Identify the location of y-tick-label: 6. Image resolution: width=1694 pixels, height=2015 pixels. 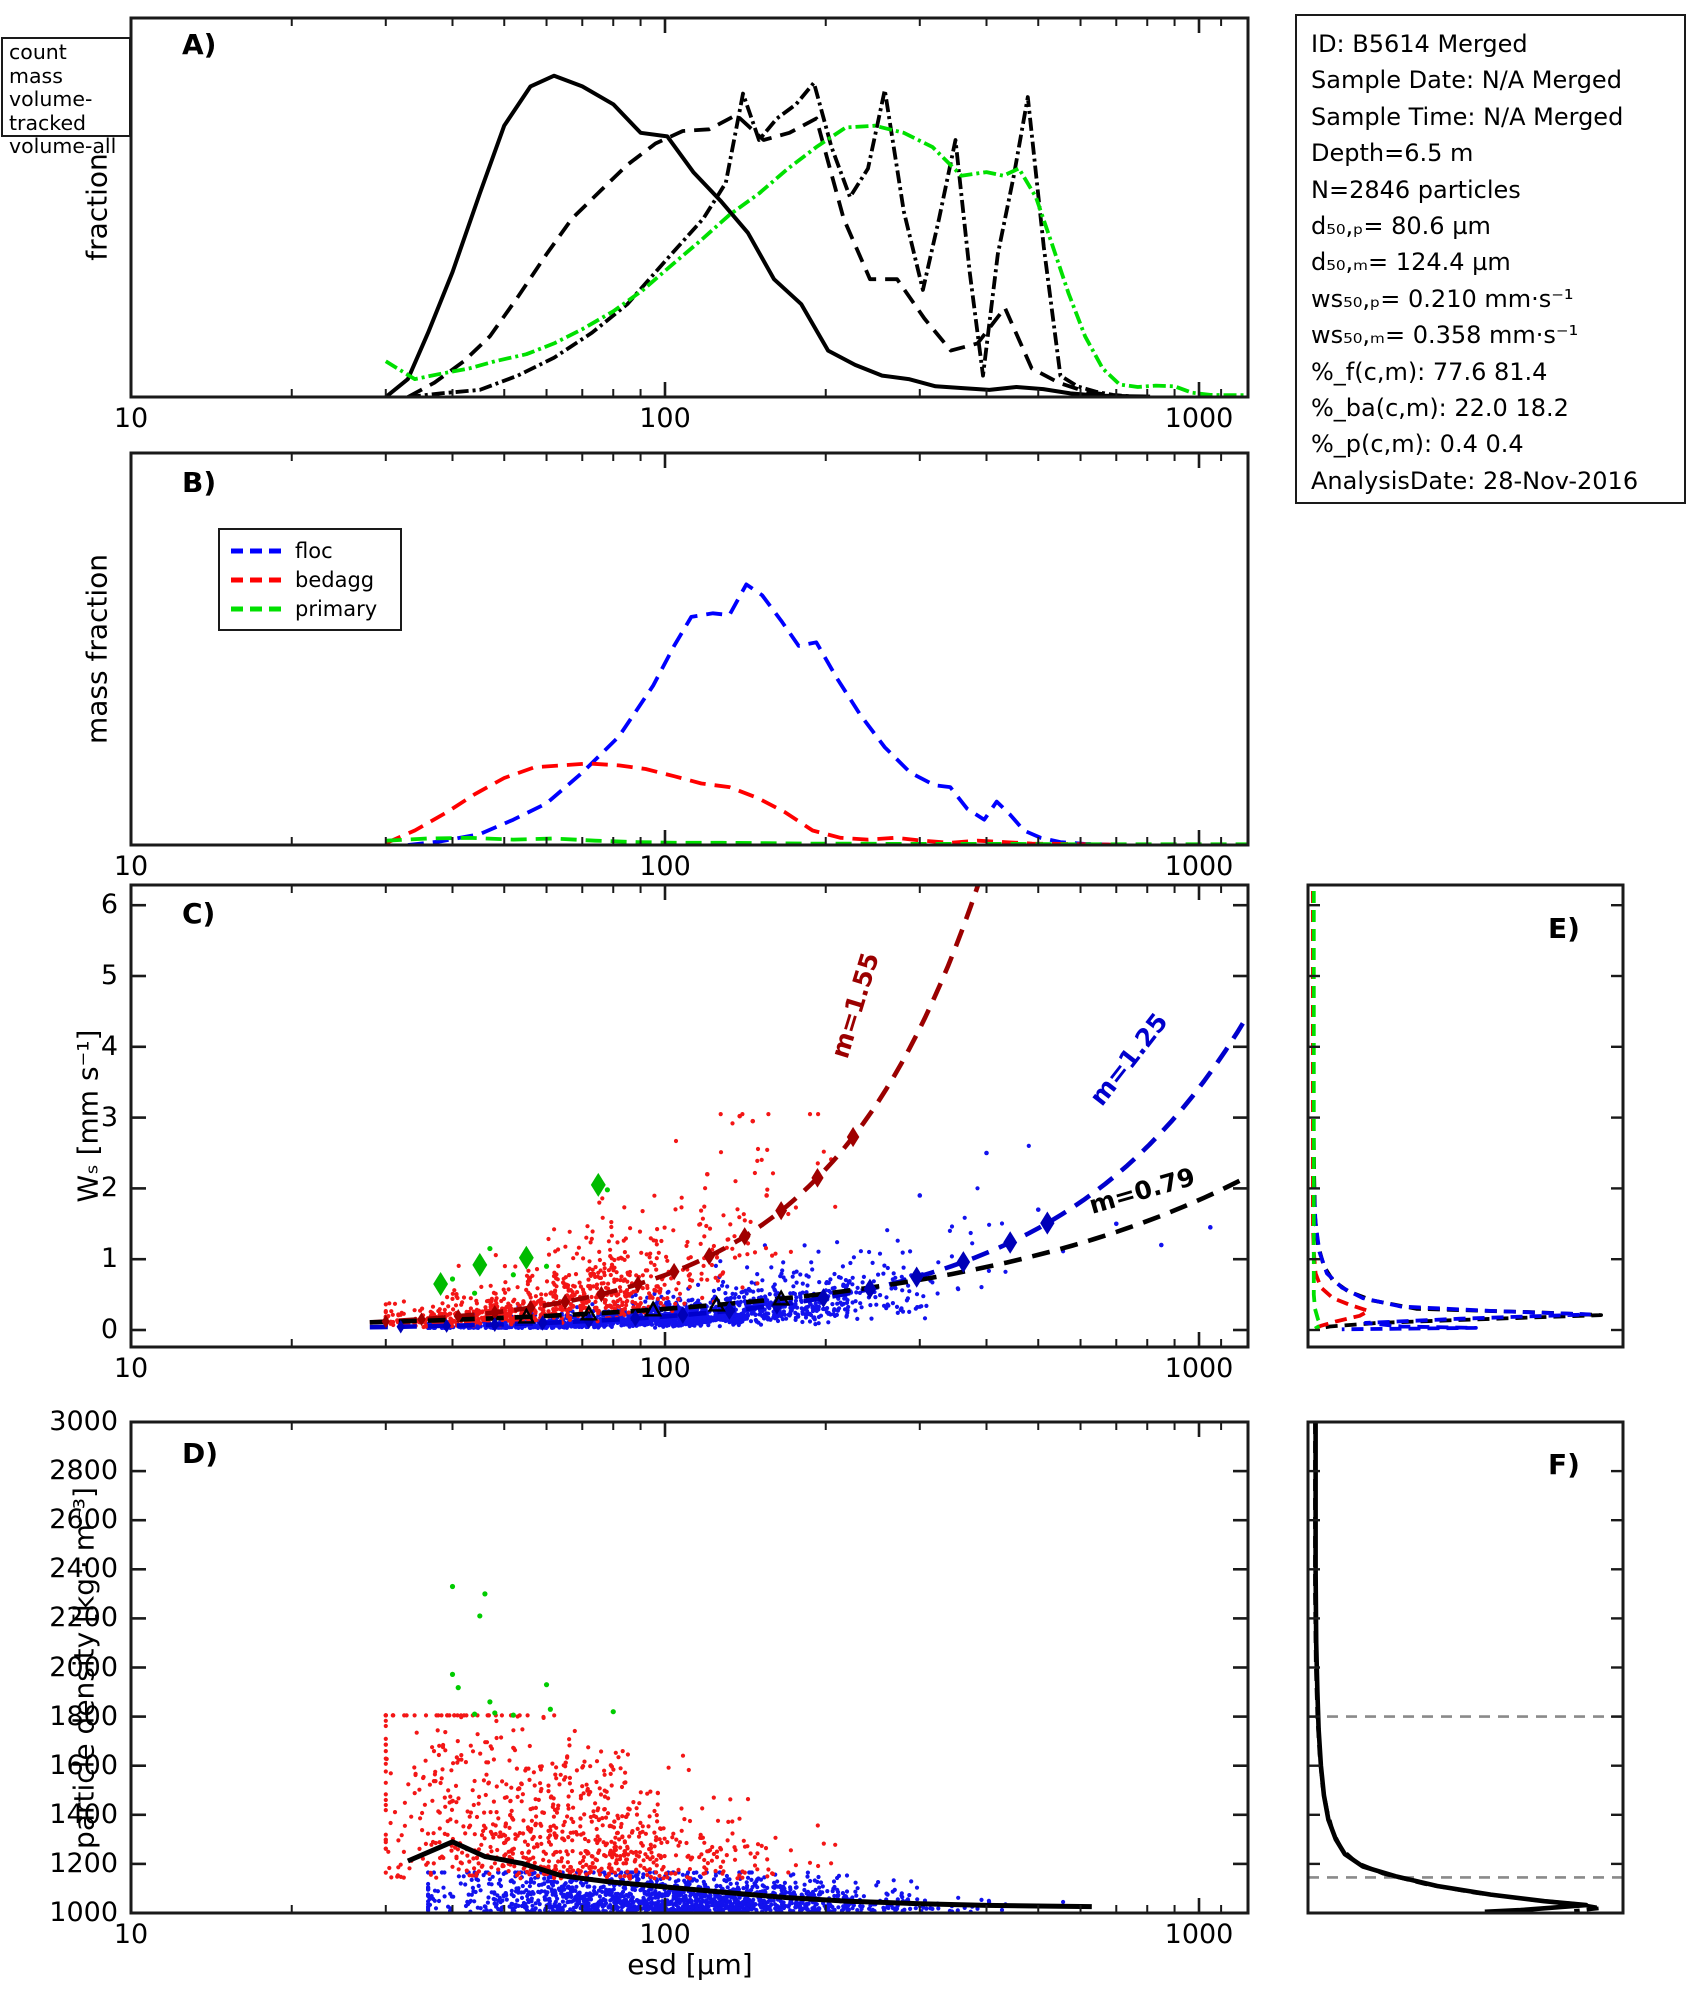
(109, 905).